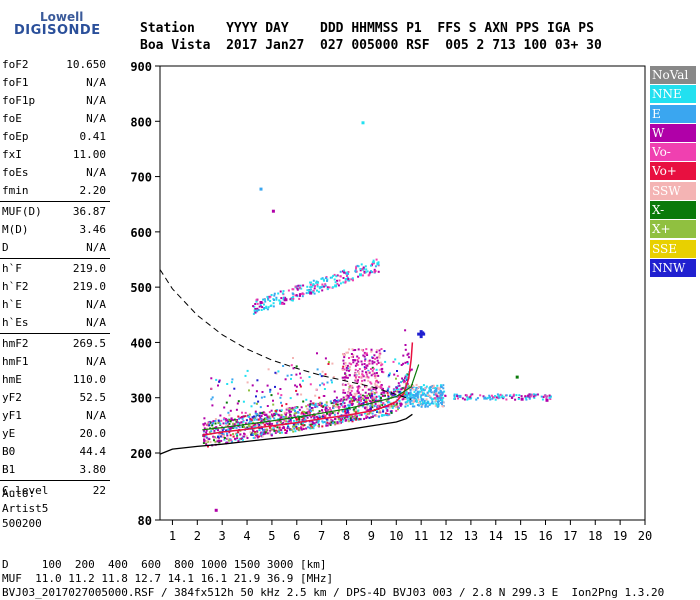 This screenshot has width=700, height=600. I want to click on param-value: 10.650, so click(86, 64).